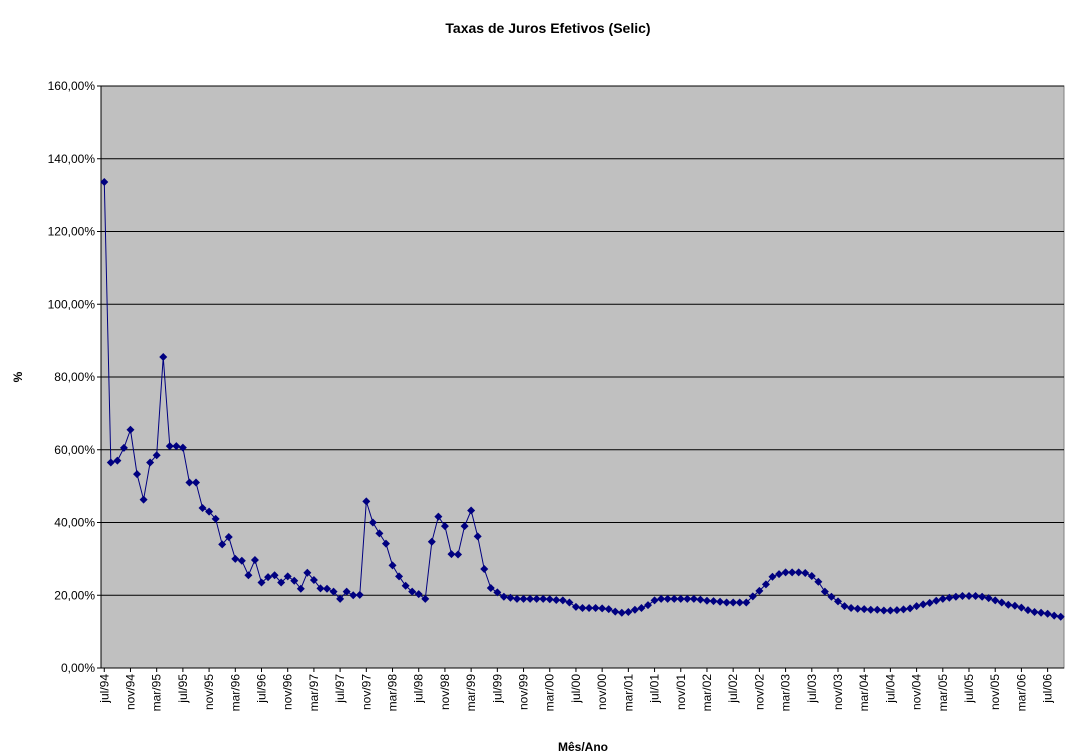  Describe the element at coordinates (445, 692) in the screenshot. I see `x-tick-label: nov/98` at that location.